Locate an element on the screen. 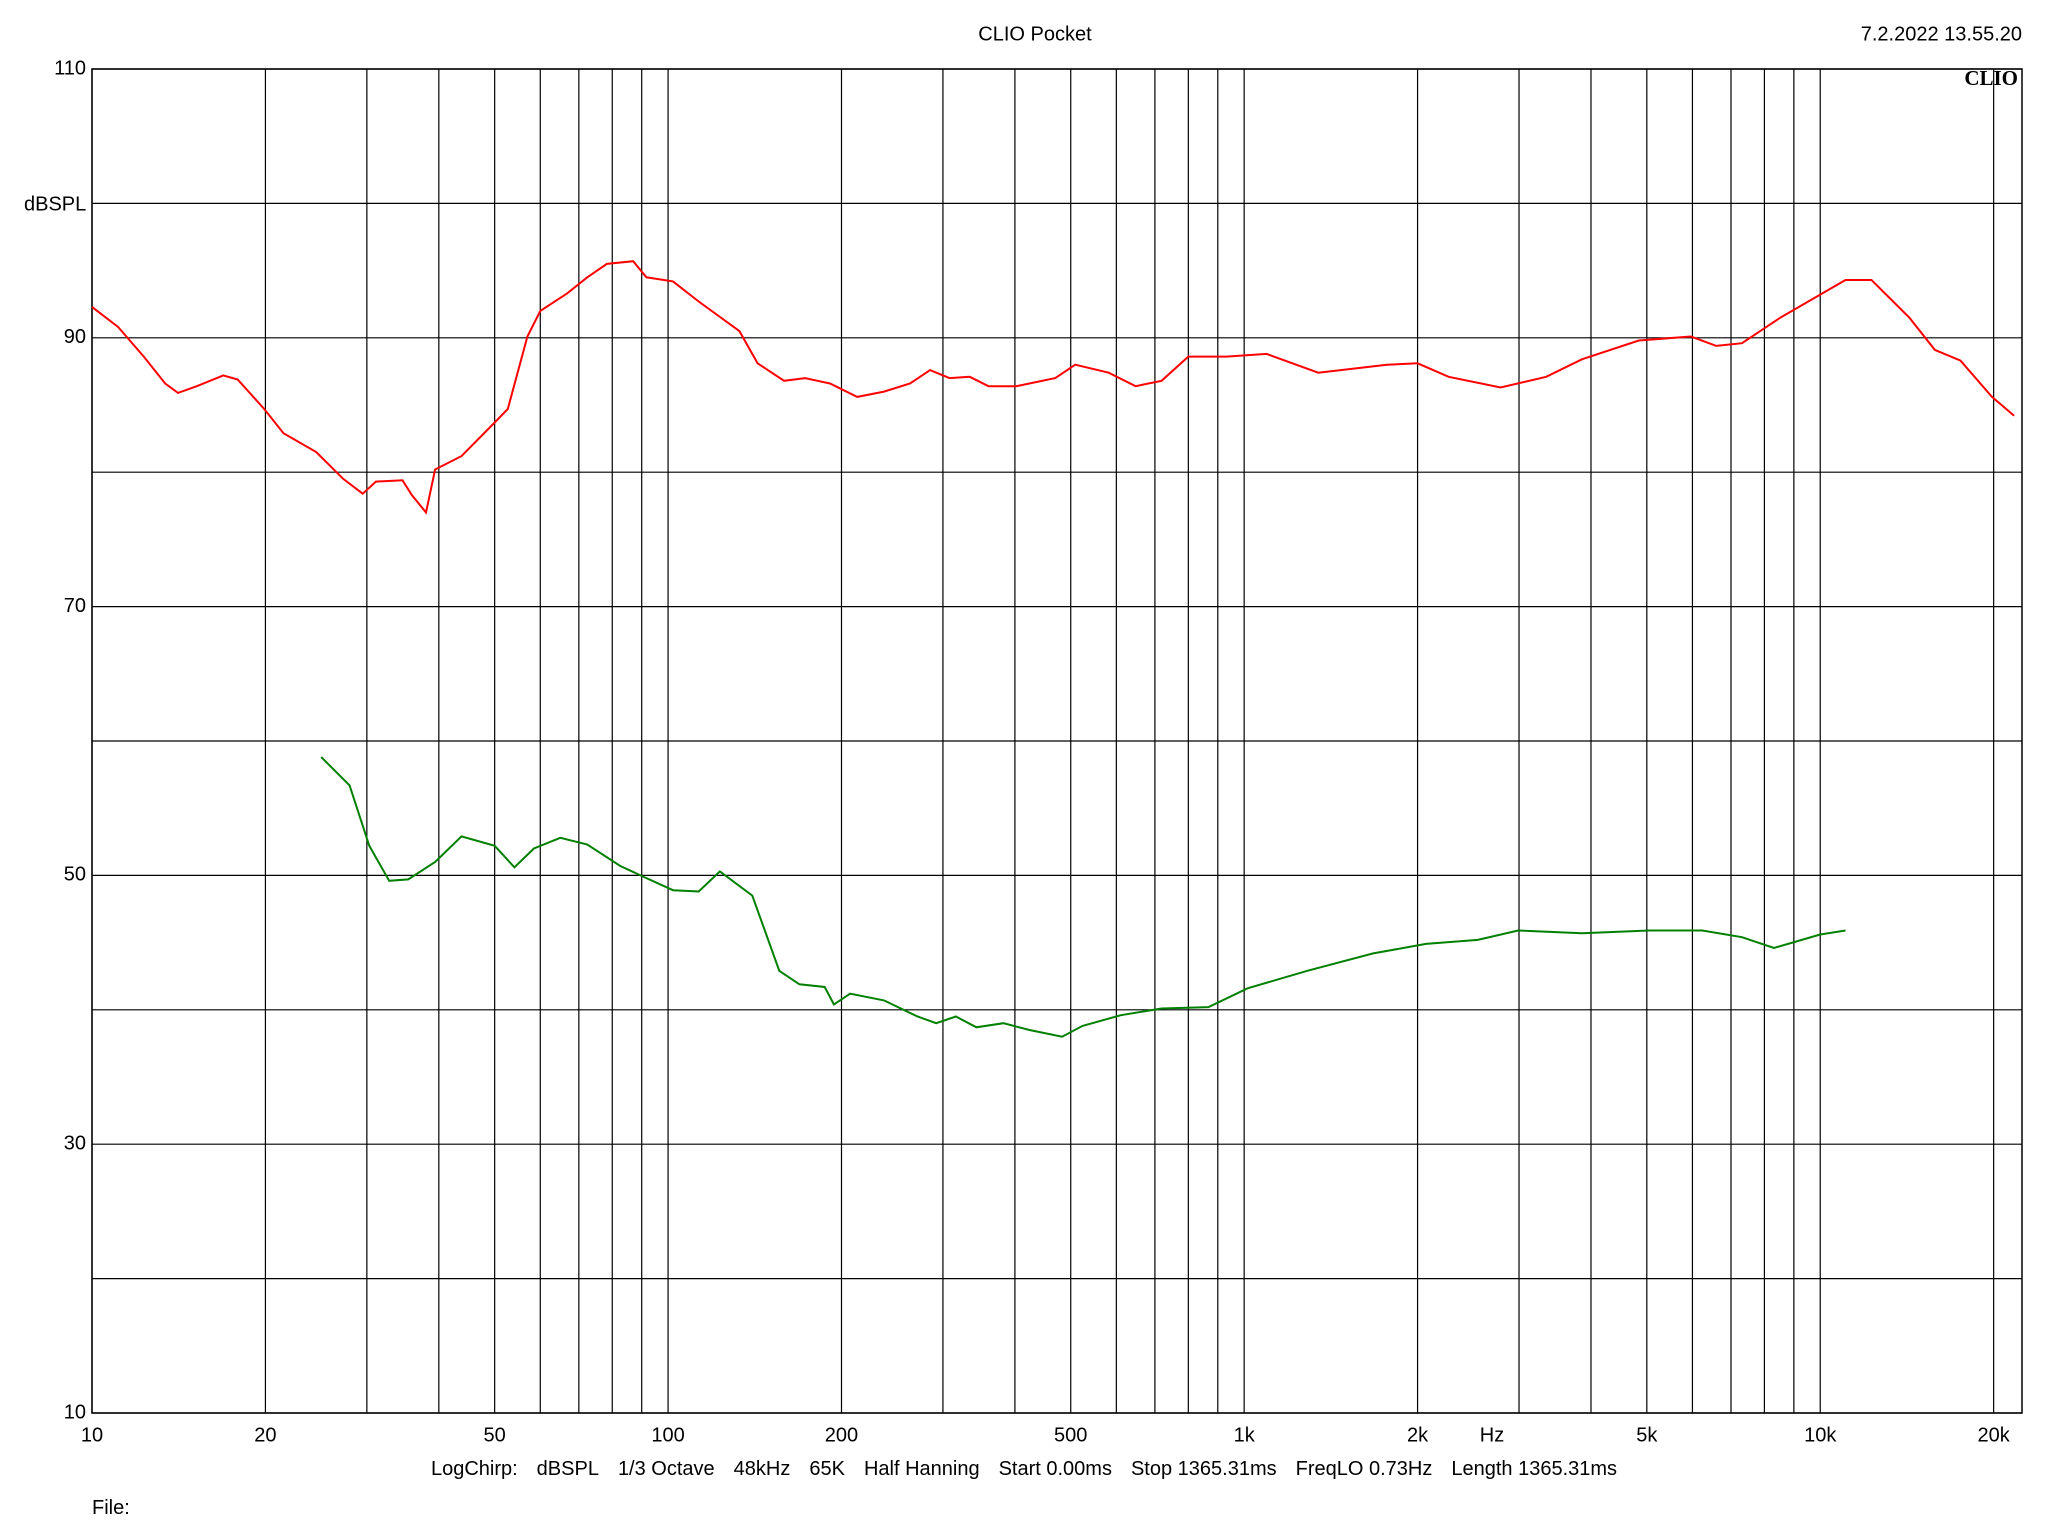  x-tick-label: 50 is located at coordinates (495, 1435).